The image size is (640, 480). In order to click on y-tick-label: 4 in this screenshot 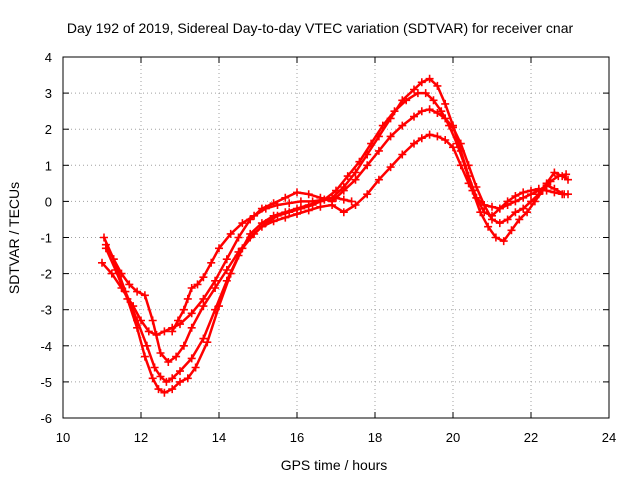, I will do `click(48, 57)`.